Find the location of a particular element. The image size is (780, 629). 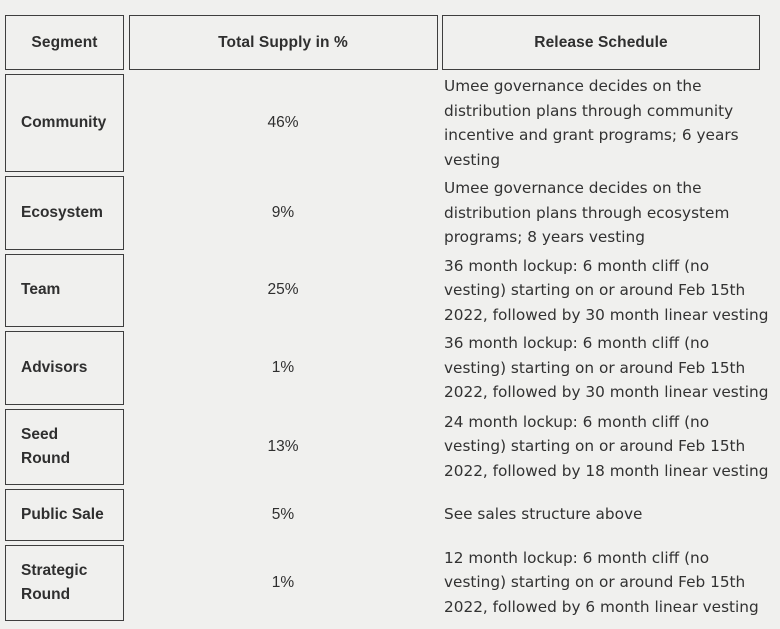

schedule-cell: See sales structure above is located at coordinates (543, 514).